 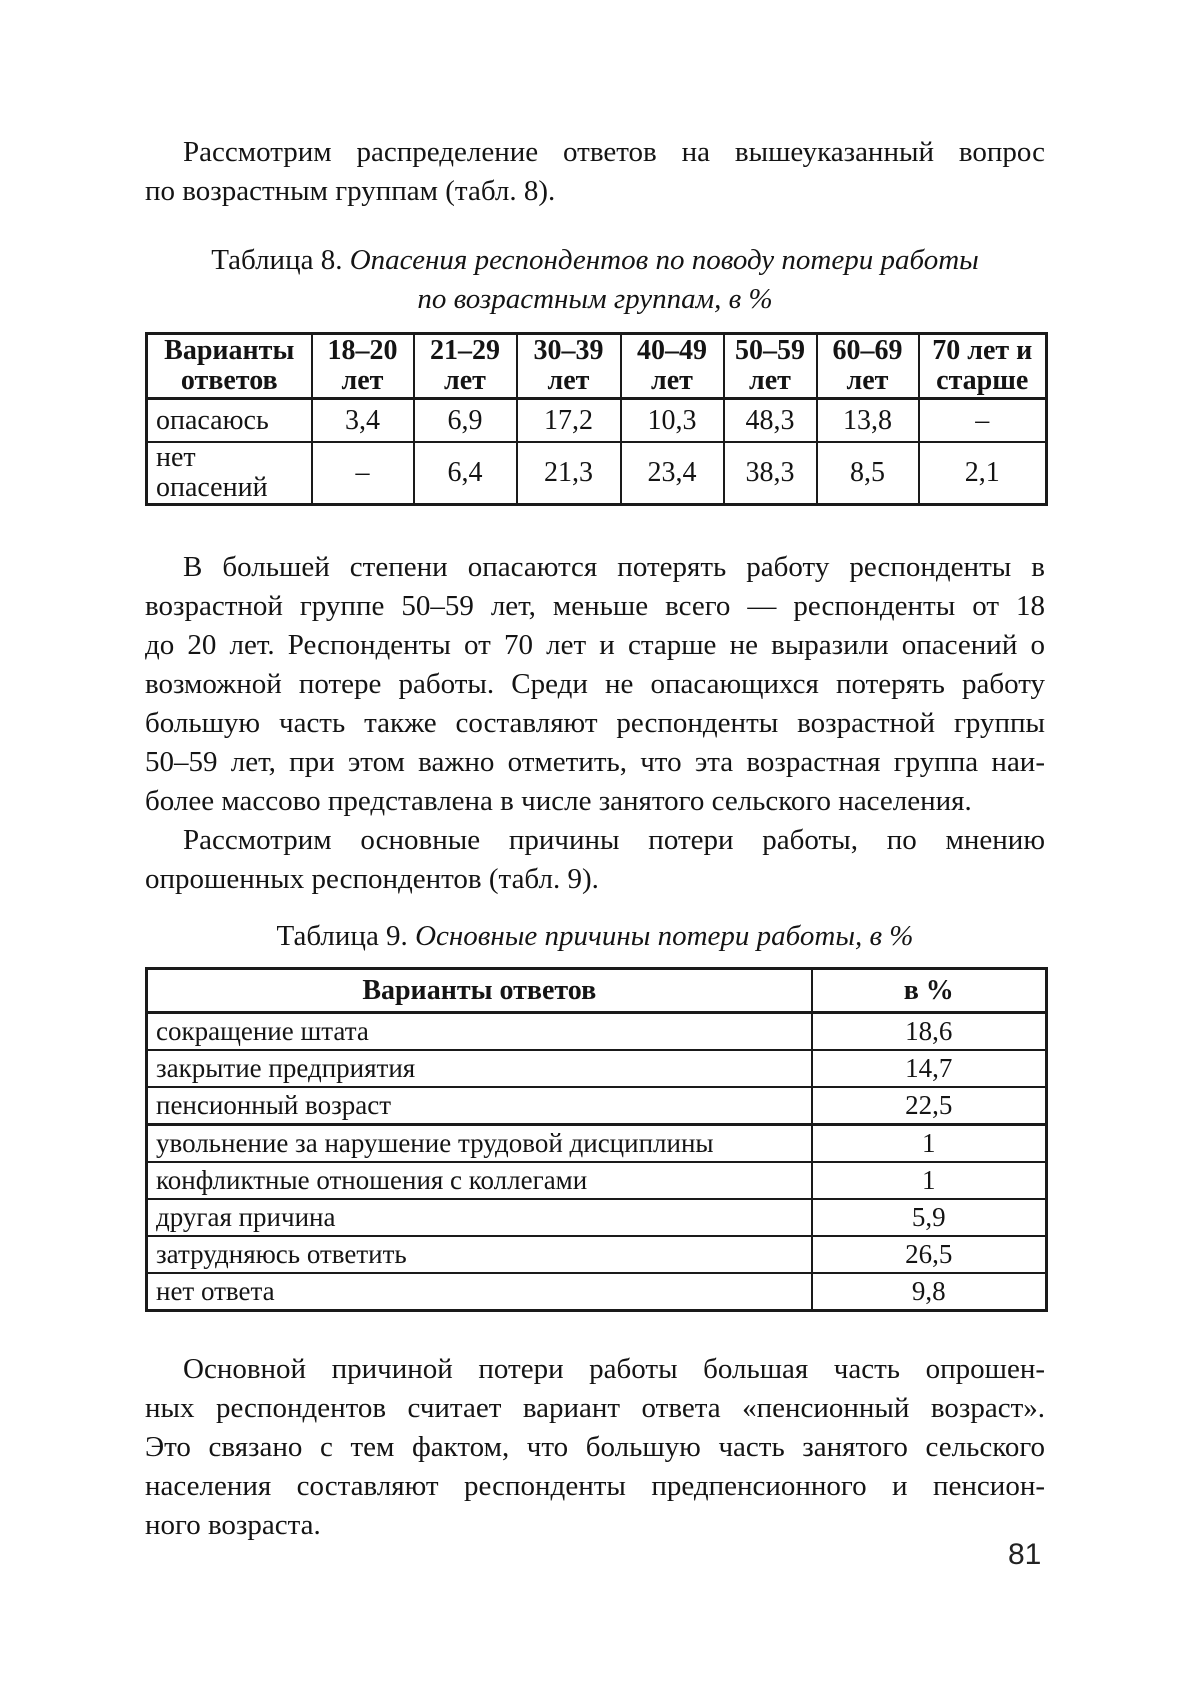 I want to click on table9-row-enterprise-closure: закрытие предприятия 14,7, so click(x=596, y=1068).